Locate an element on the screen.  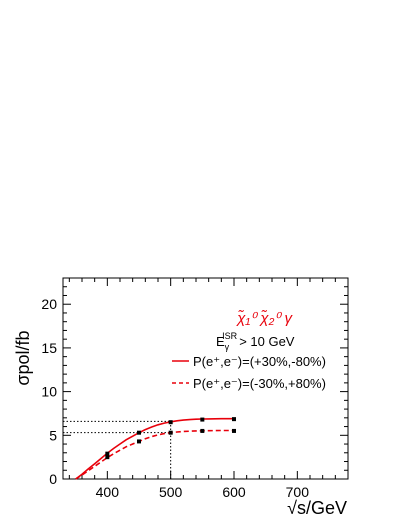
y-tick-label: 10 is located at coordinates (49, 392).